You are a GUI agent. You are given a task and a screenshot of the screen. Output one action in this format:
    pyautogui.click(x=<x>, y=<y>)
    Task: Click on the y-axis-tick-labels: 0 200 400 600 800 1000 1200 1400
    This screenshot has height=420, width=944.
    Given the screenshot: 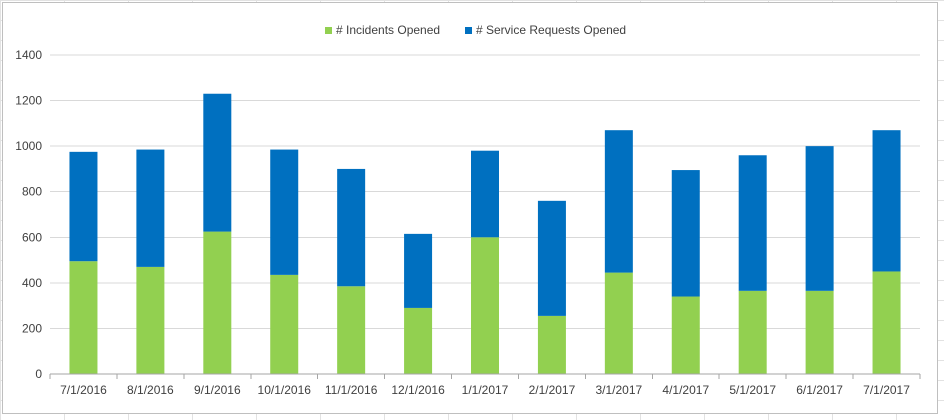 What is the action you would take?
    pyautogui.click(x=28, y=214)
    